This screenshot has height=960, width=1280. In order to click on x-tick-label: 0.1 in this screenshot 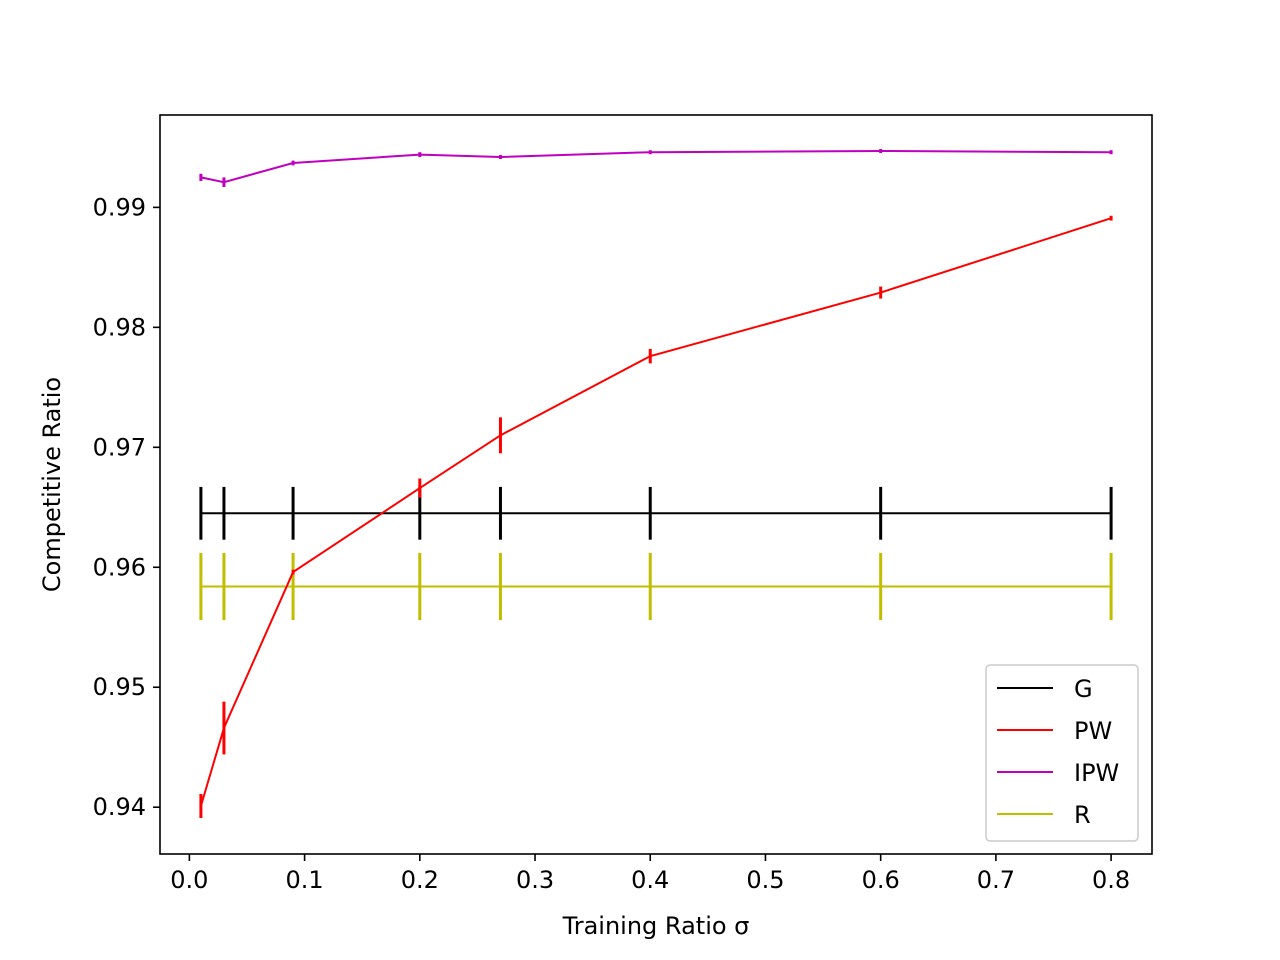, I will do `click(305, 880)`.